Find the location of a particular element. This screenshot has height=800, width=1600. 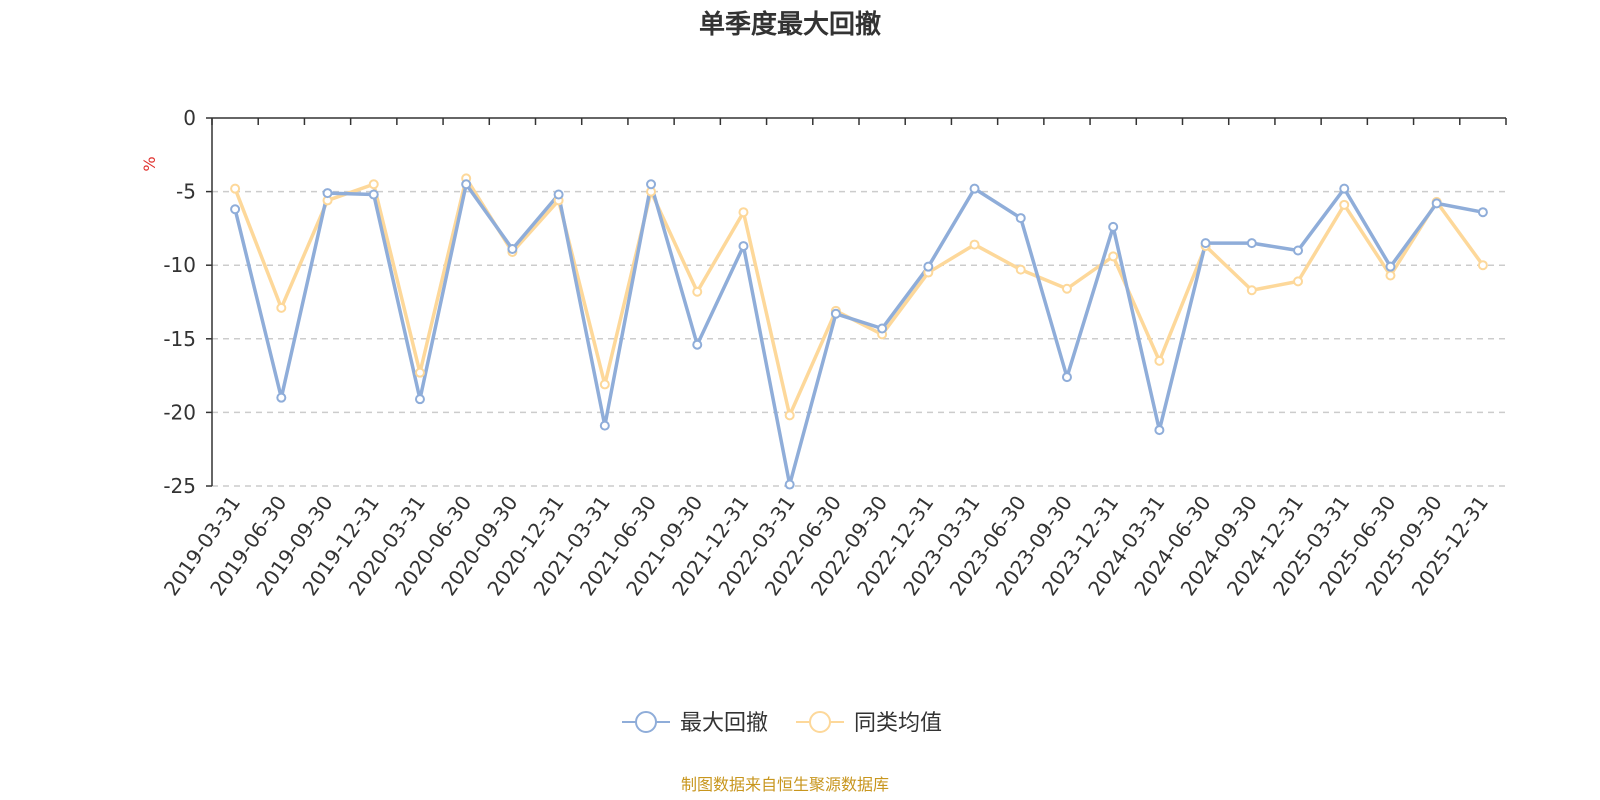

source-note: 制图数据来自恒生聚源数据库 is located at coordinates (785, 784).